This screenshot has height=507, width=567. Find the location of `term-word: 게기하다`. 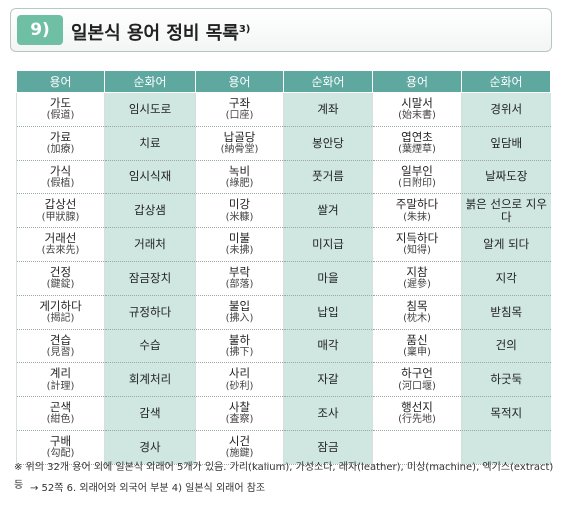

term-word: 게기하다 is located at coordinates (60, 305).